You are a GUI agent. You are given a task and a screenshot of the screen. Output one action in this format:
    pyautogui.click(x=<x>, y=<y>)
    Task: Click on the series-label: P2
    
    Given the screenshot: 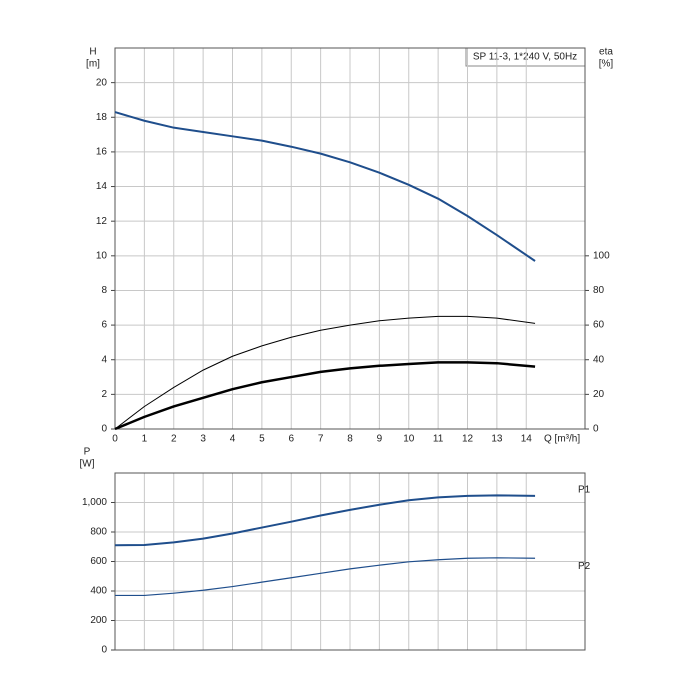 What is the action you would take?
    pyautogui.click(x=584, y=566)
    